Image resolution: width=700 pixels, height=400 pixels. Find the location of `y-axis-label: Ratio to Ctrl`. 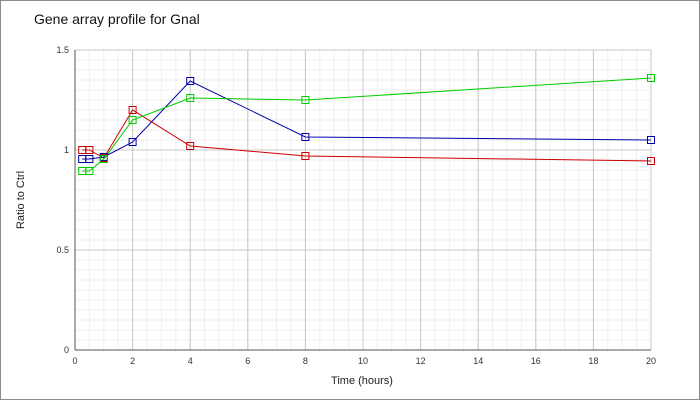

y-axis-label: Ratio to Ctrl is located at coordinates (21, 200).